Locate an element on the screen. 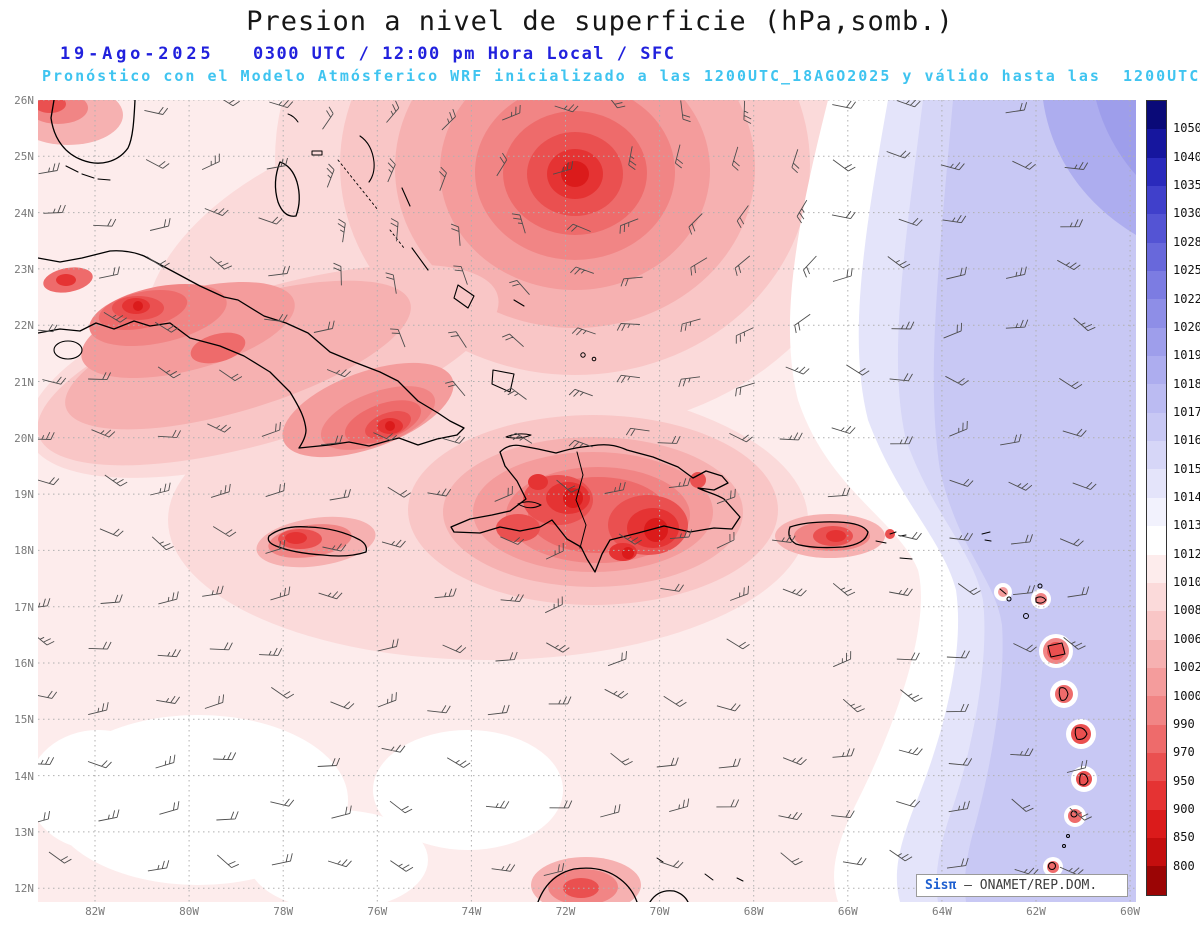 Image resolution: width=1200 pixels, height=927 pixels. colorbar-tick-label: 1018 is located at coordinates (1186, 383).